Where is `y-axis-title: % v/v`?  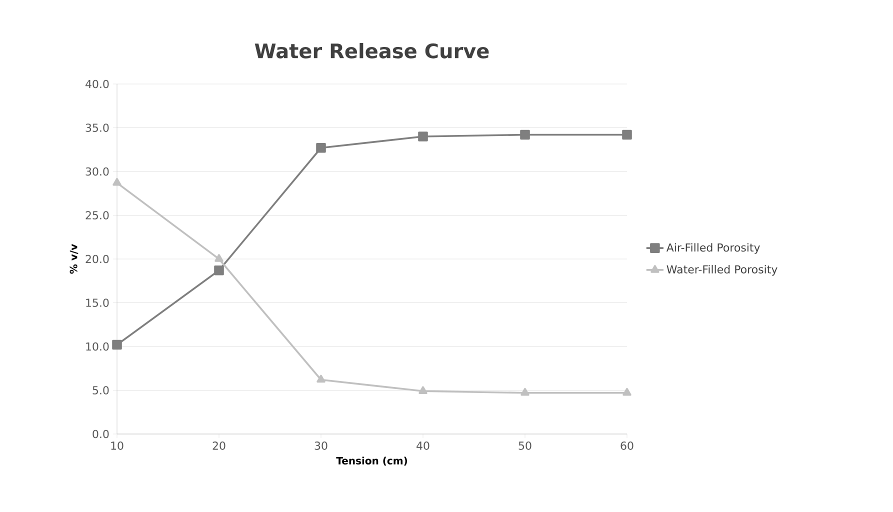 y-axis-title: % v/v is located at coordinates (74, 259).